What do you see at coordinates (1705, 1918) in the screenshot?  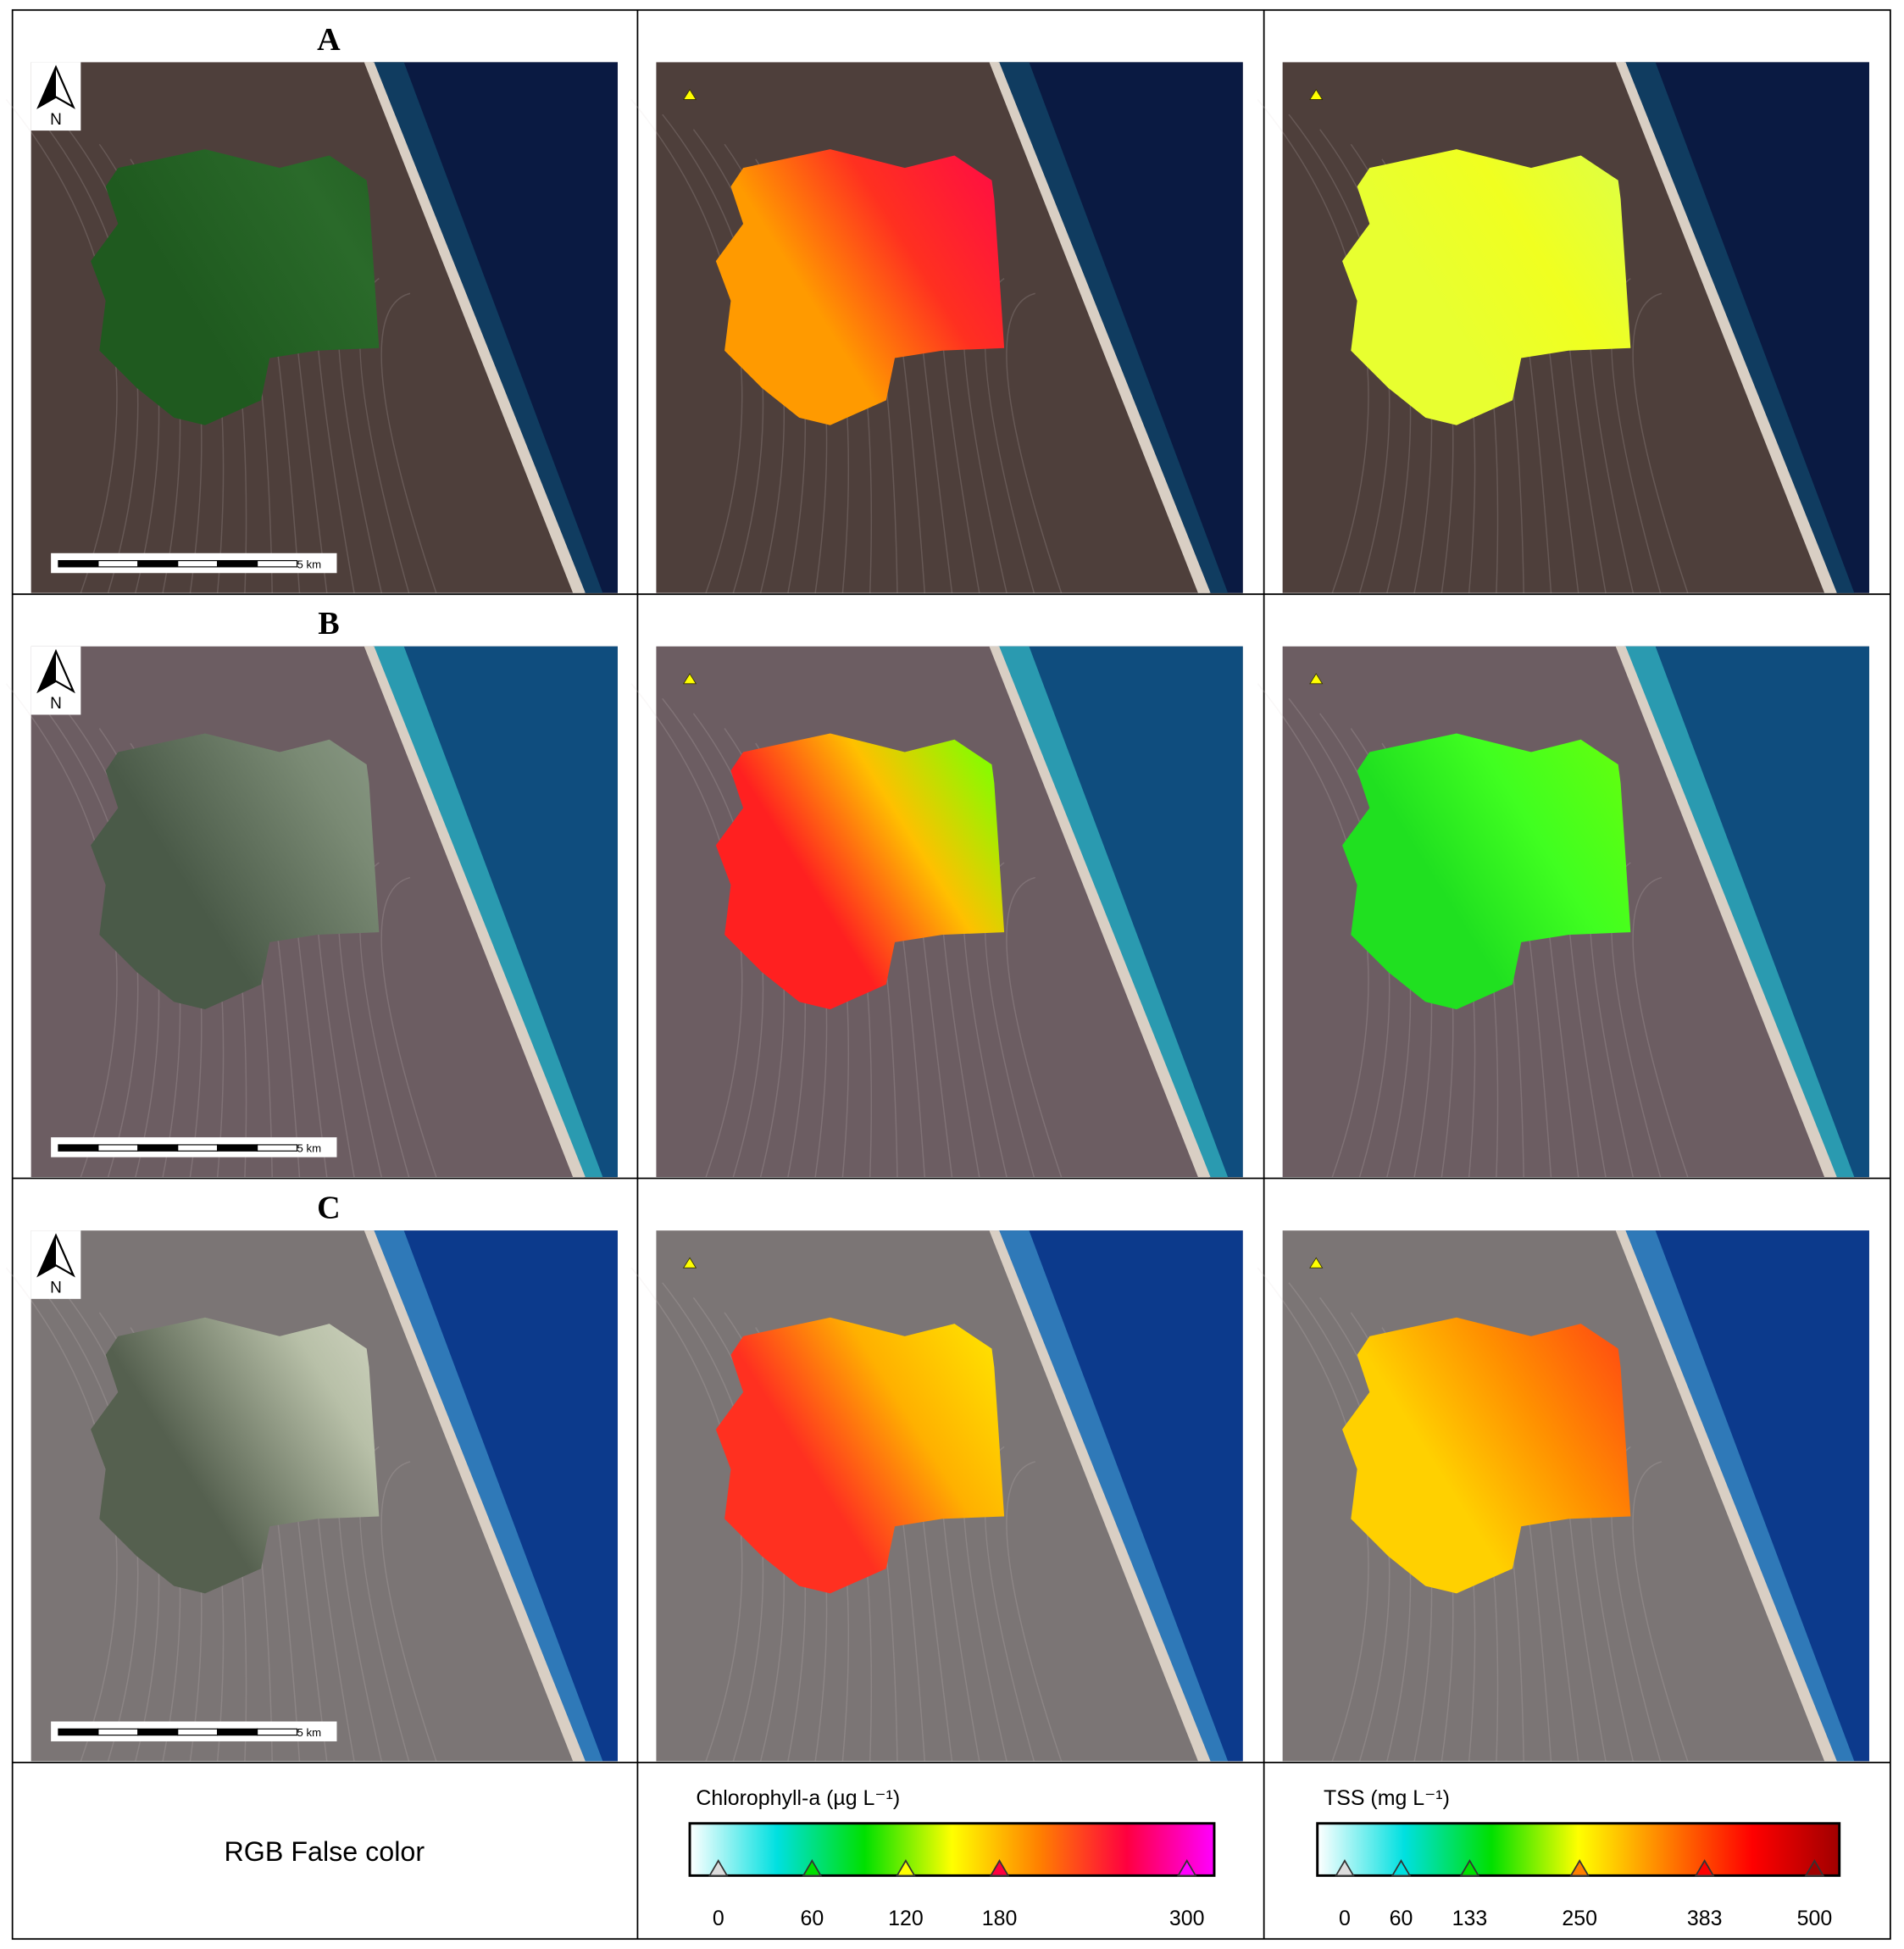 I see `colorbar-tick-label: 383` at bounding box center [1705, 1918].